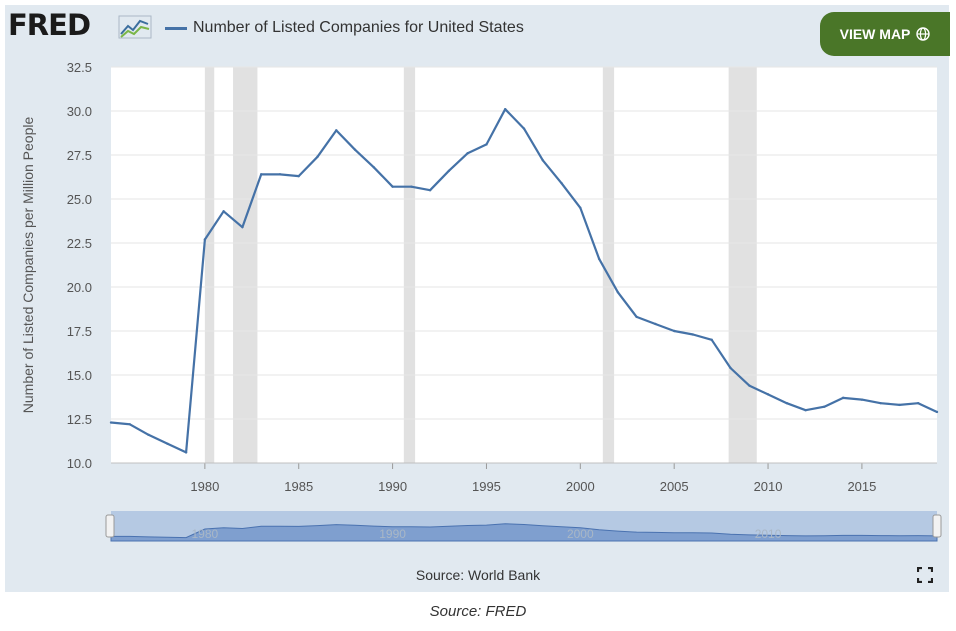 The image size is (956, 631). I want to click on navigator-tick-label: 2000, so click(580, 534).